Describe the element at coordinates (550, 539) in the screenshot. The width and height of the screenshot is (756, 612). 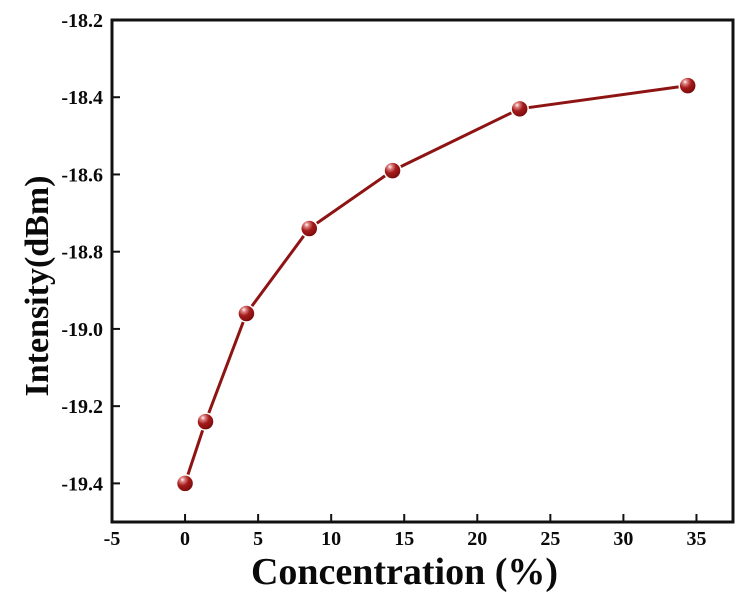
I see `x-tick-label: 25` at that location.